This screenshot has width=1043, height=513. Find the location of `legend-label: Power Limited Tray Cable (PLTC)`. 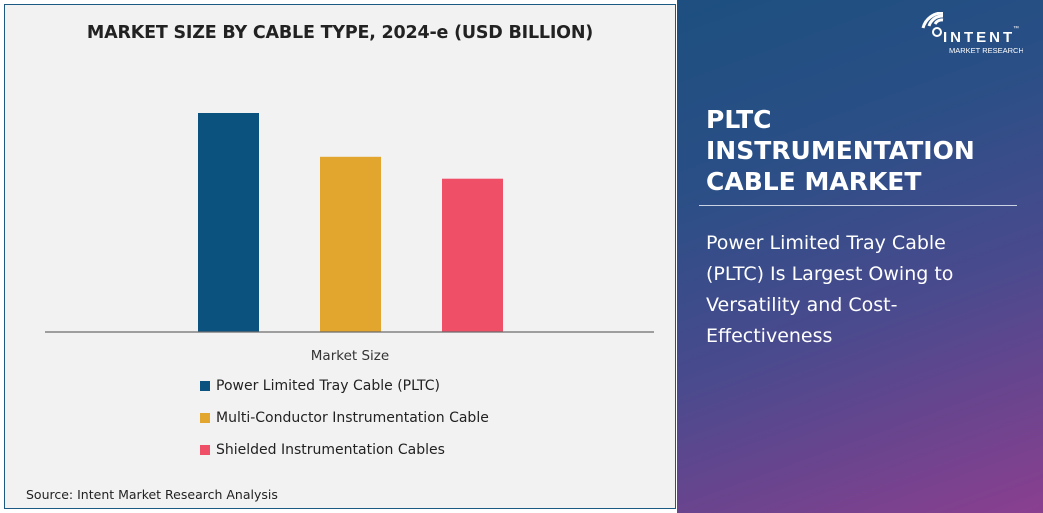

legend-label: Power Limited Tray Cable (PLTC) is located at coordinates (328, 386).